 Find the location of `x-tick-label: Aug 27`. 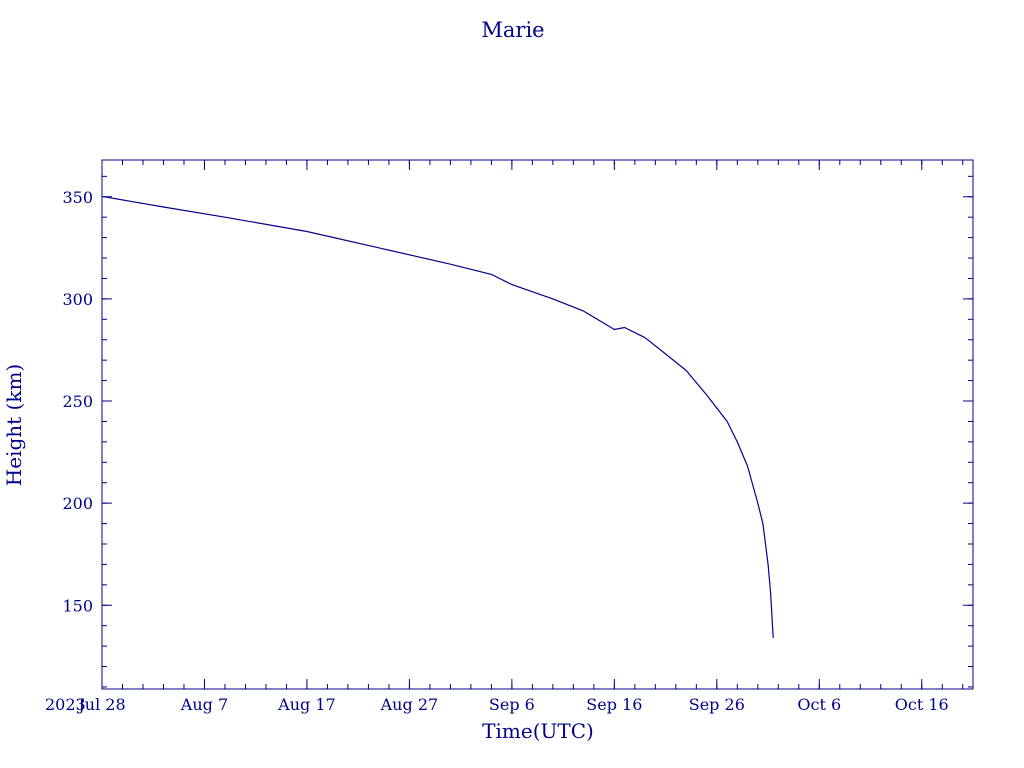

x-tick-label: Aug 27 is located at coordinates (409, 704).